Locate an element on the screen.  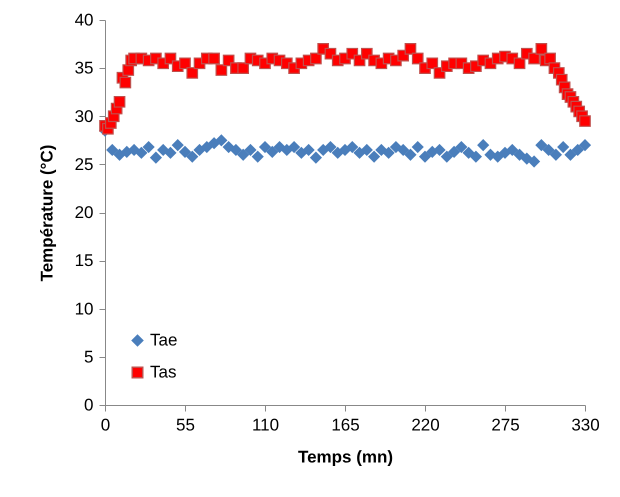
x-tick-label: 165 is located at coordinates (345, 425).